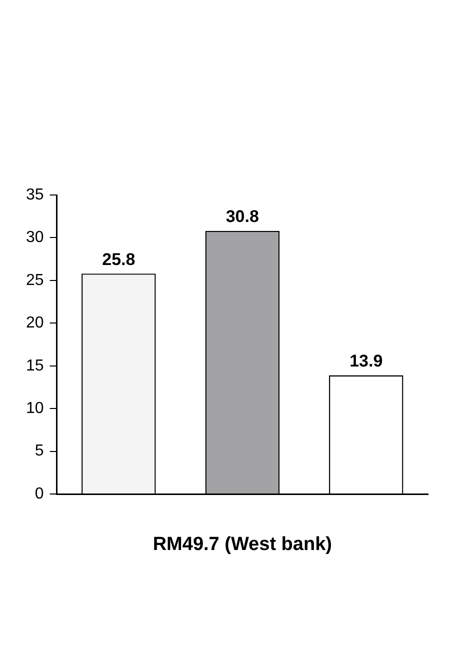 The image size is (452, 645). I want to click on y-tick-label: 15, so click(35, 365).